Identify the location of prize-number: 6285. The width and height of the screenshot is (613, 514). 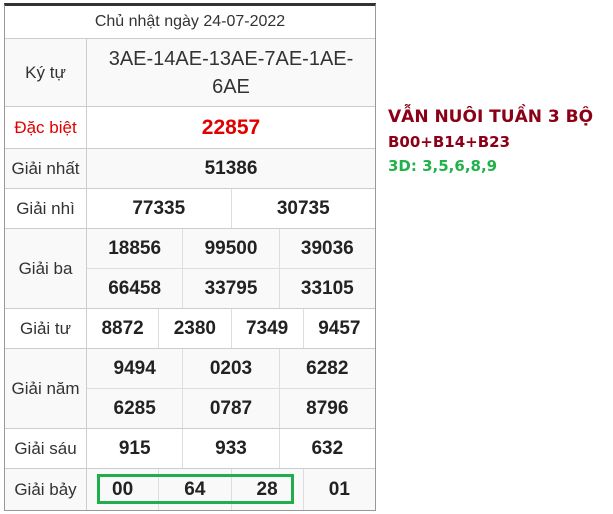
(134, 408).